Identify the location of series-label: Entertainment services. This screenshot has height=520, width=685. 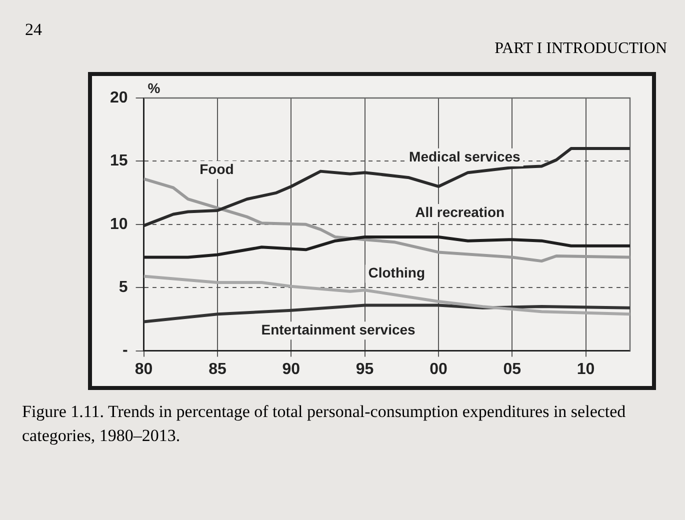
(338, 329).